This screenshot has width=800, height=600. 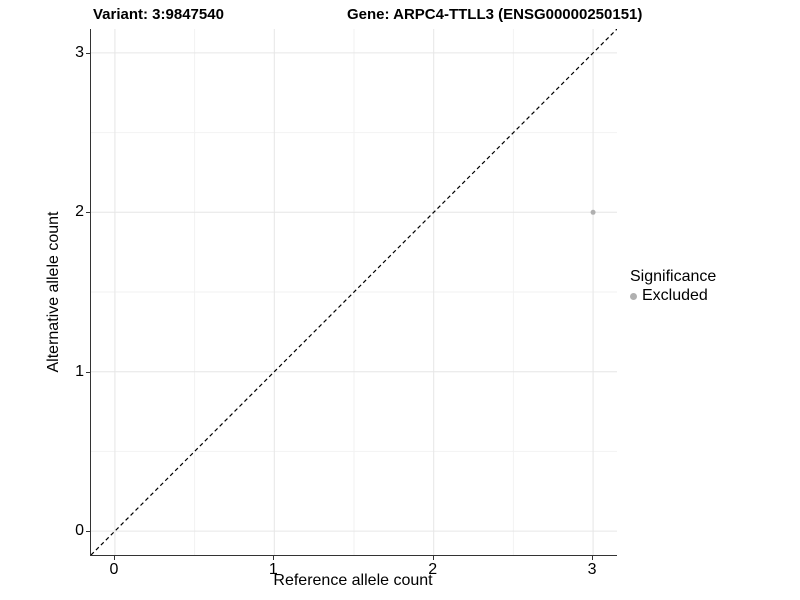 What do you see at coordinates (433, 569) in the screenshot?
I see `x-axis-tick-label: 2` at bounding box center [433, 569].